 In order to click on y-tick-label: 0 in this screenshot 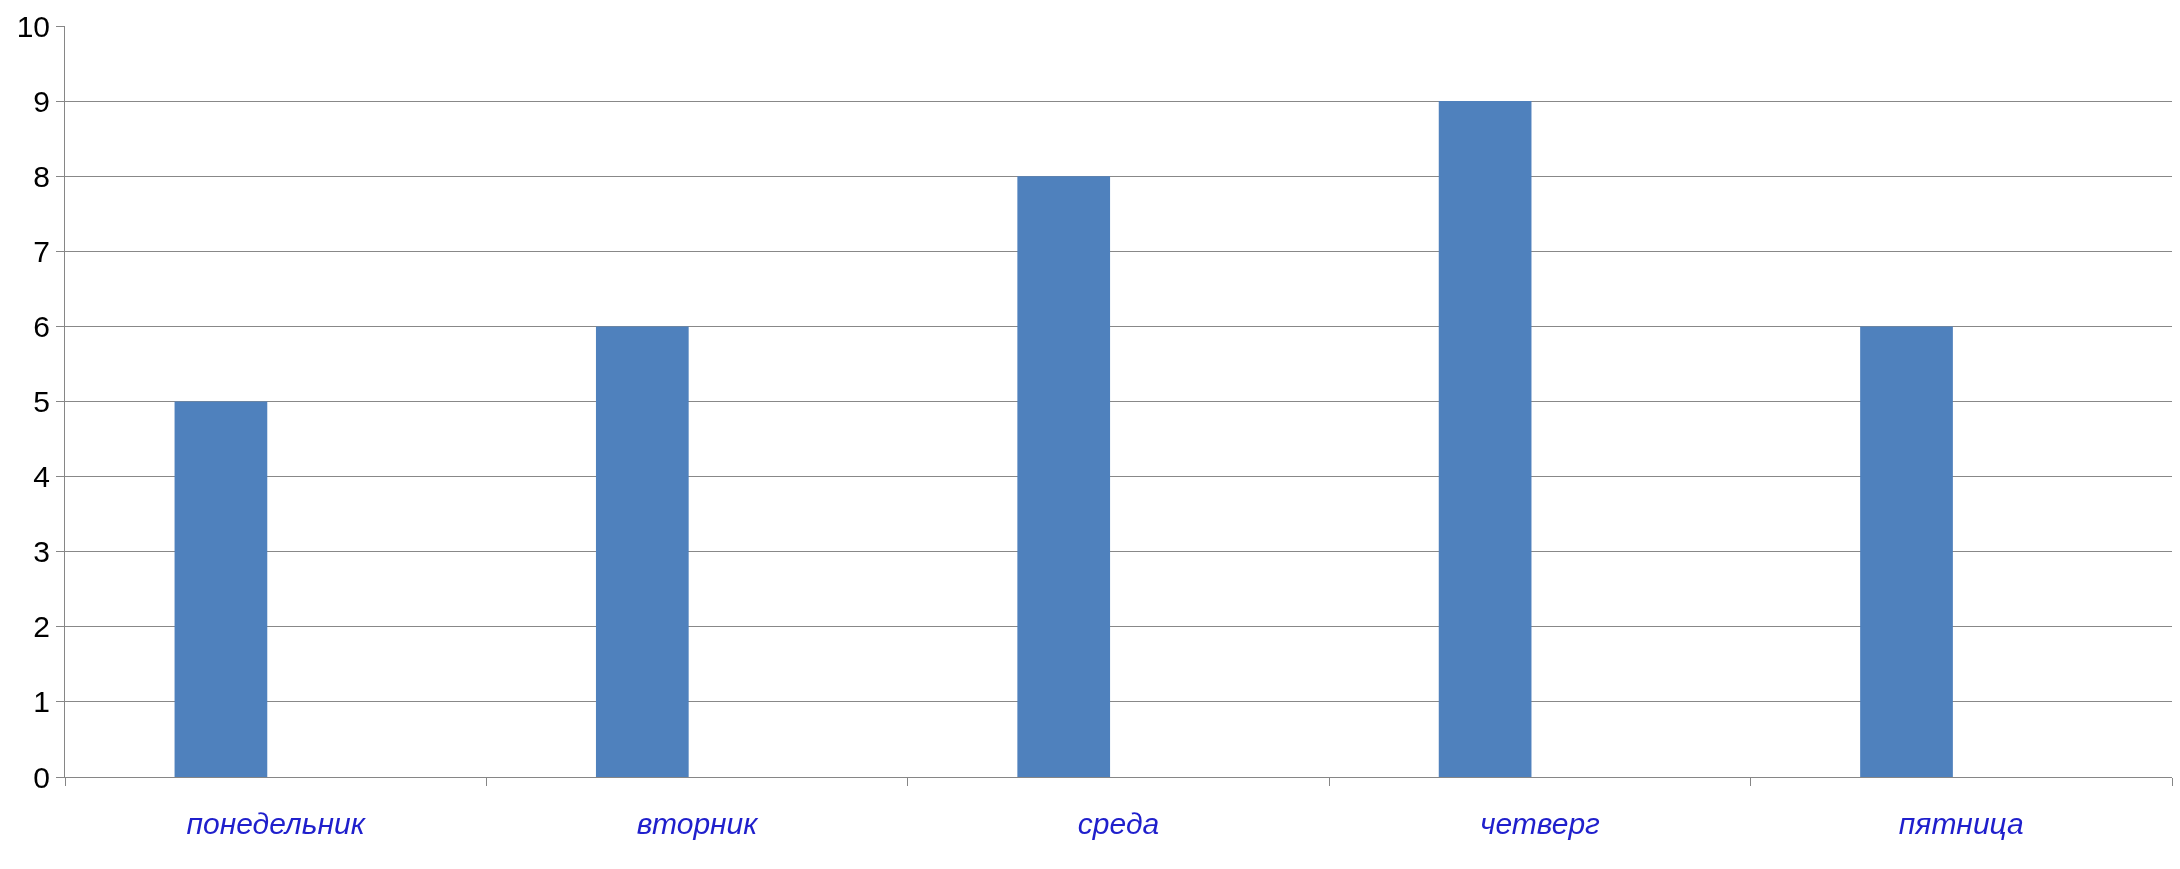, I will do `click(41, 777)`.